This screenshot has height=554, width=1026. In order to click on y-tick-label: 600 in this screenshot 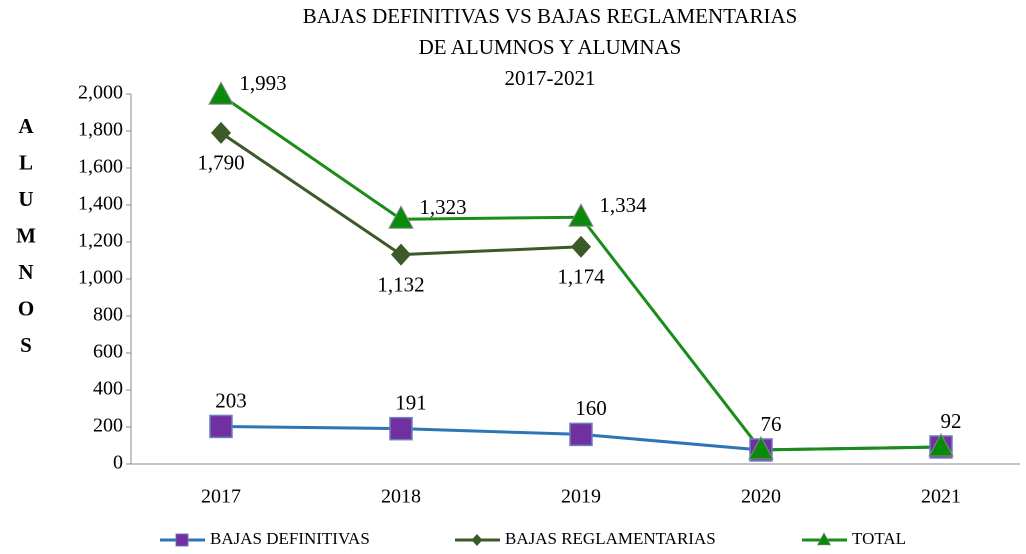, I will do `click(108, 352)`.